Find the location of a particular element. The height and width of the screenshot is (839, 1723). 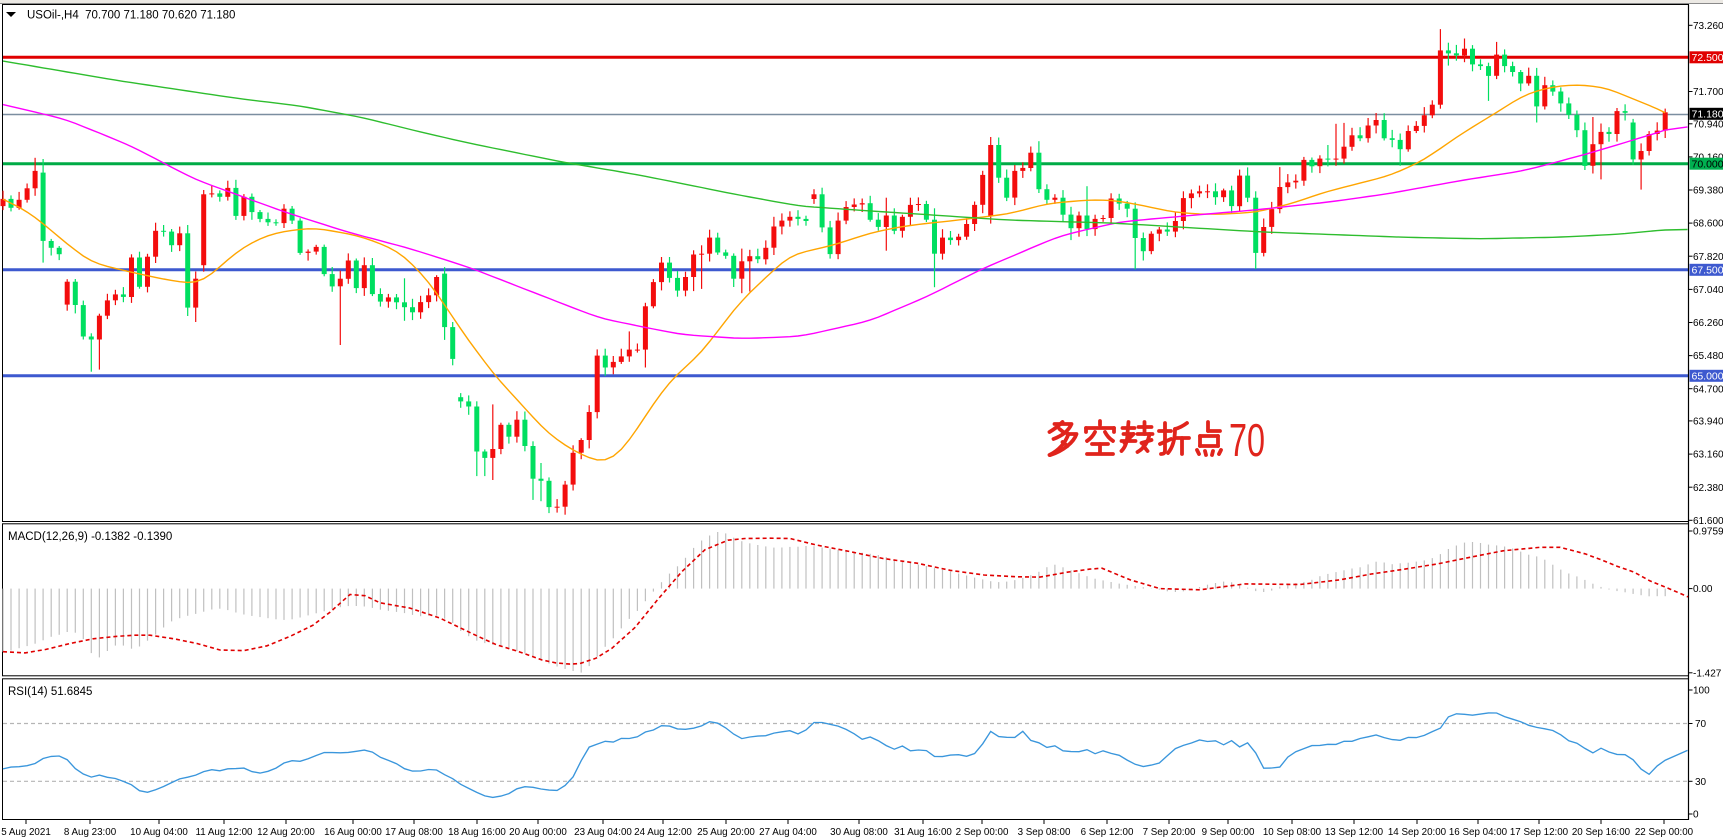

svg-text: 73.260 is located at coordinates (1708, 26).